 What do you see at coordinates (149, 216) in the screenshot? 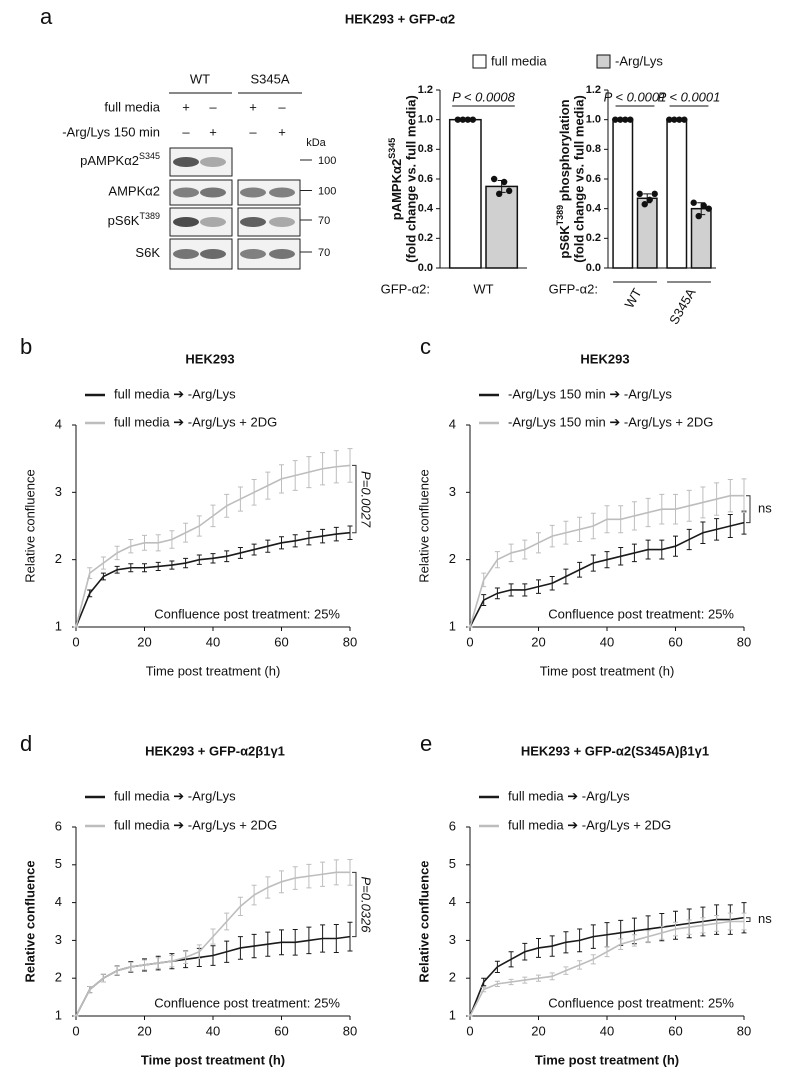
I see `protein-site: T389` at bounding box center [149, 216].